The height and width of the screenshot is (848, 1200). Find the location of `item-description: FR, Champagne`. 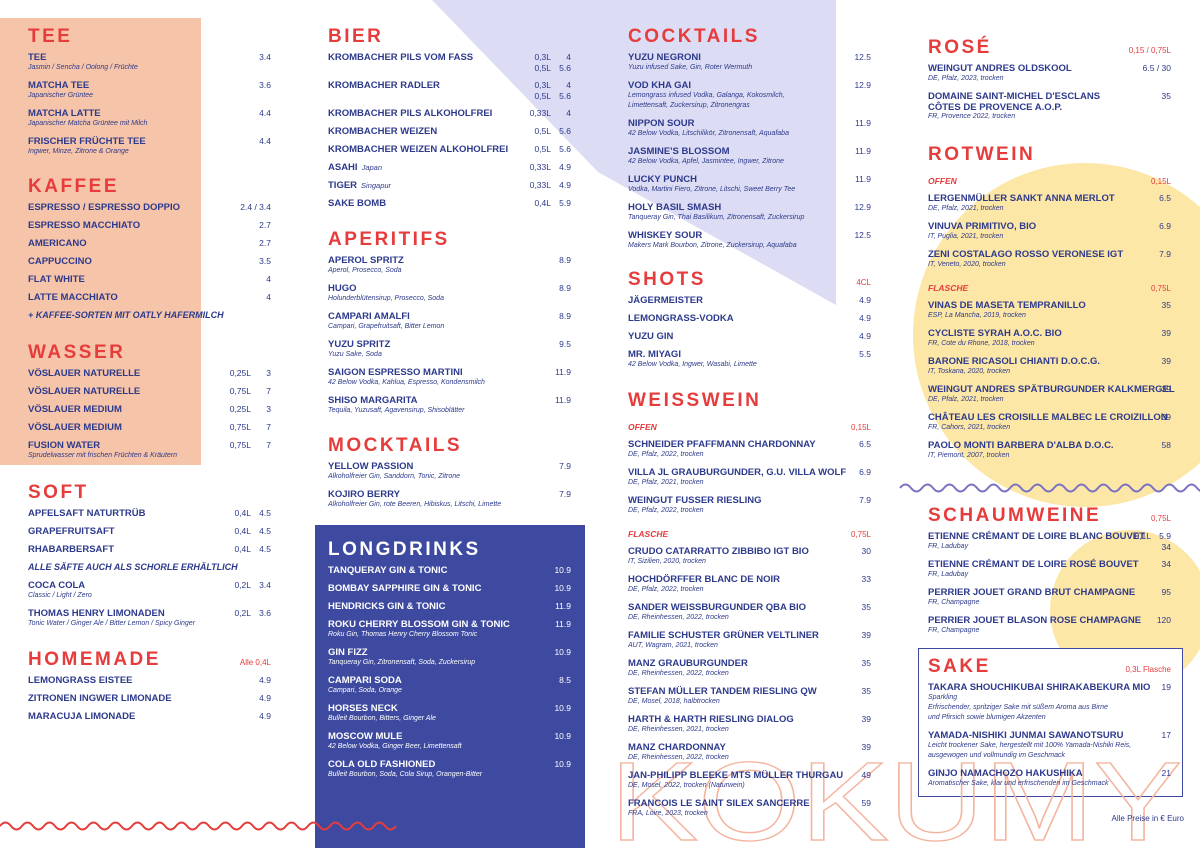

item-description: FR, Champagne is located at coordinates (954, 602).